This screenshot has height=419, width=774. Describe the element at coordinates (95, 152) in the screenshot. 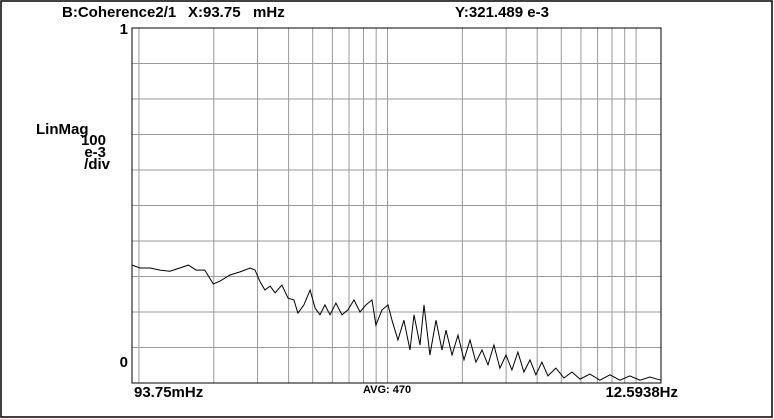

I see `scale-unit: e-3` at that location.